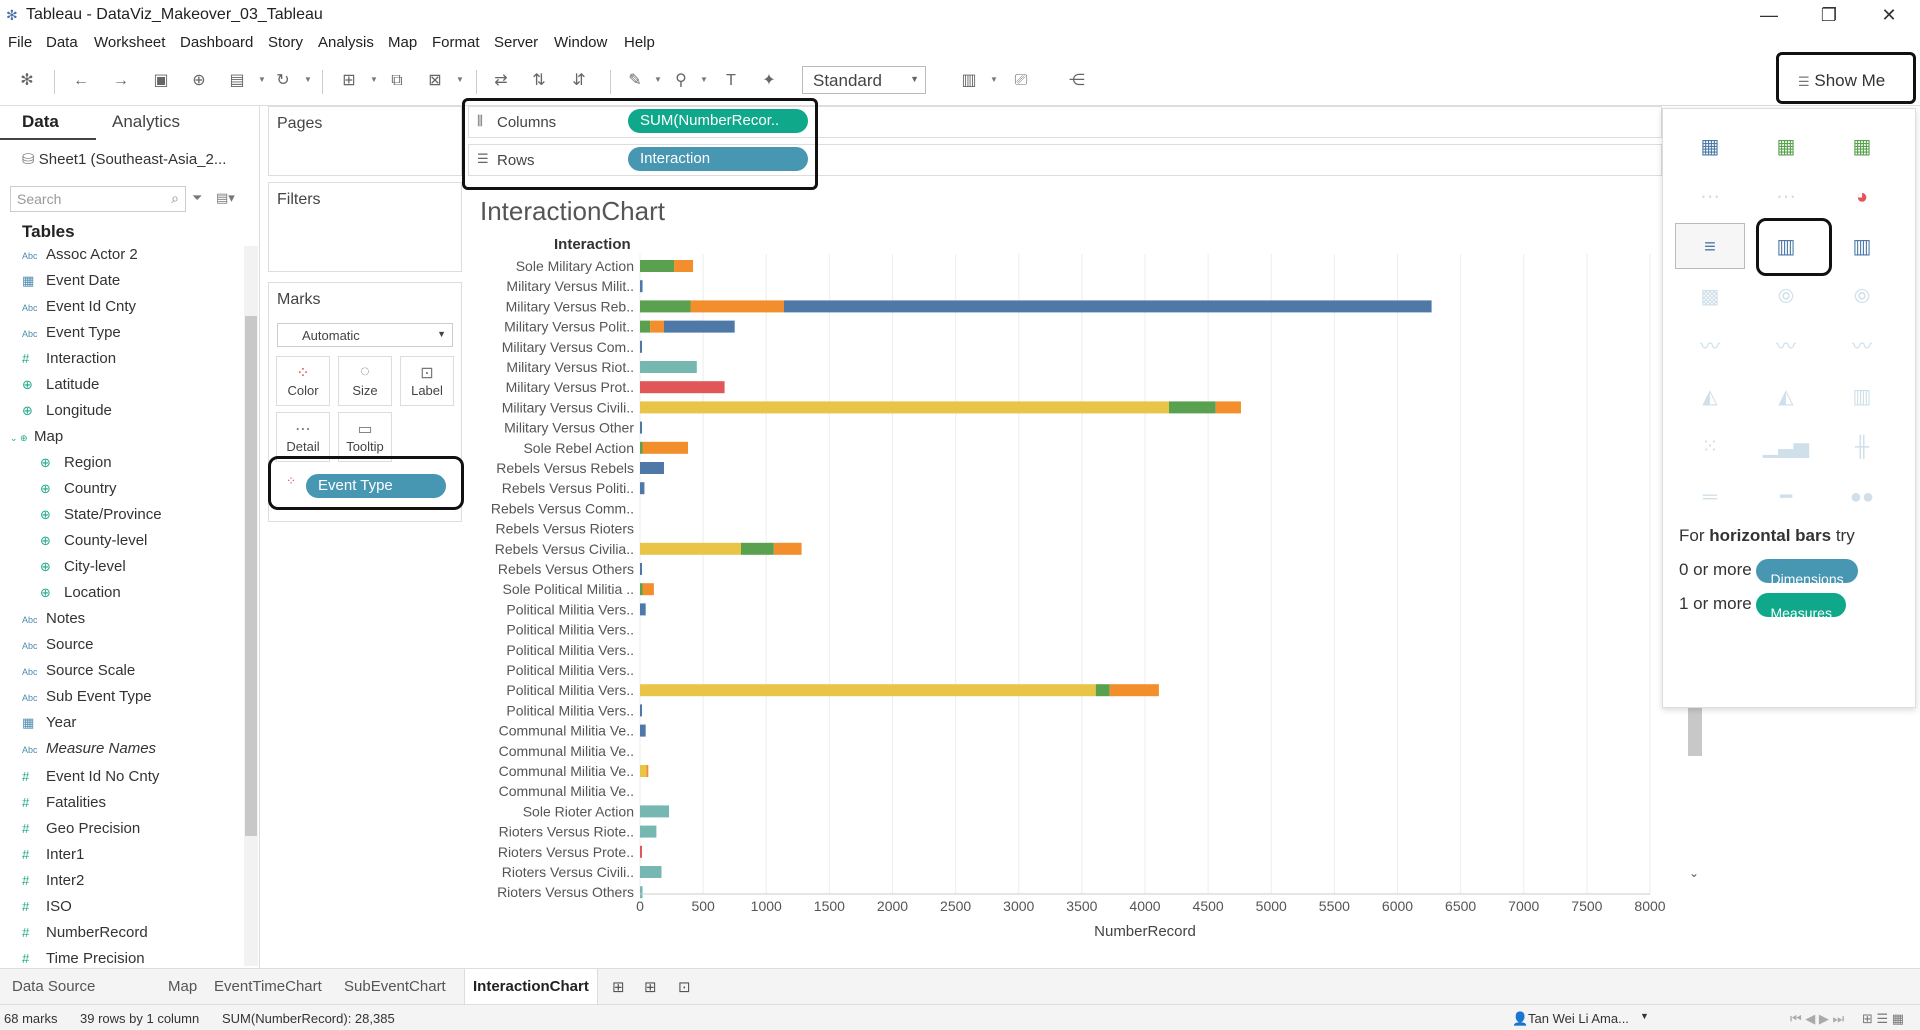 Image resolution: width=1920 pixels, height=1030 pixels. Describe the element at coordinates (62, 42) in the screenshot. I see `menu-data: Data` at that location.